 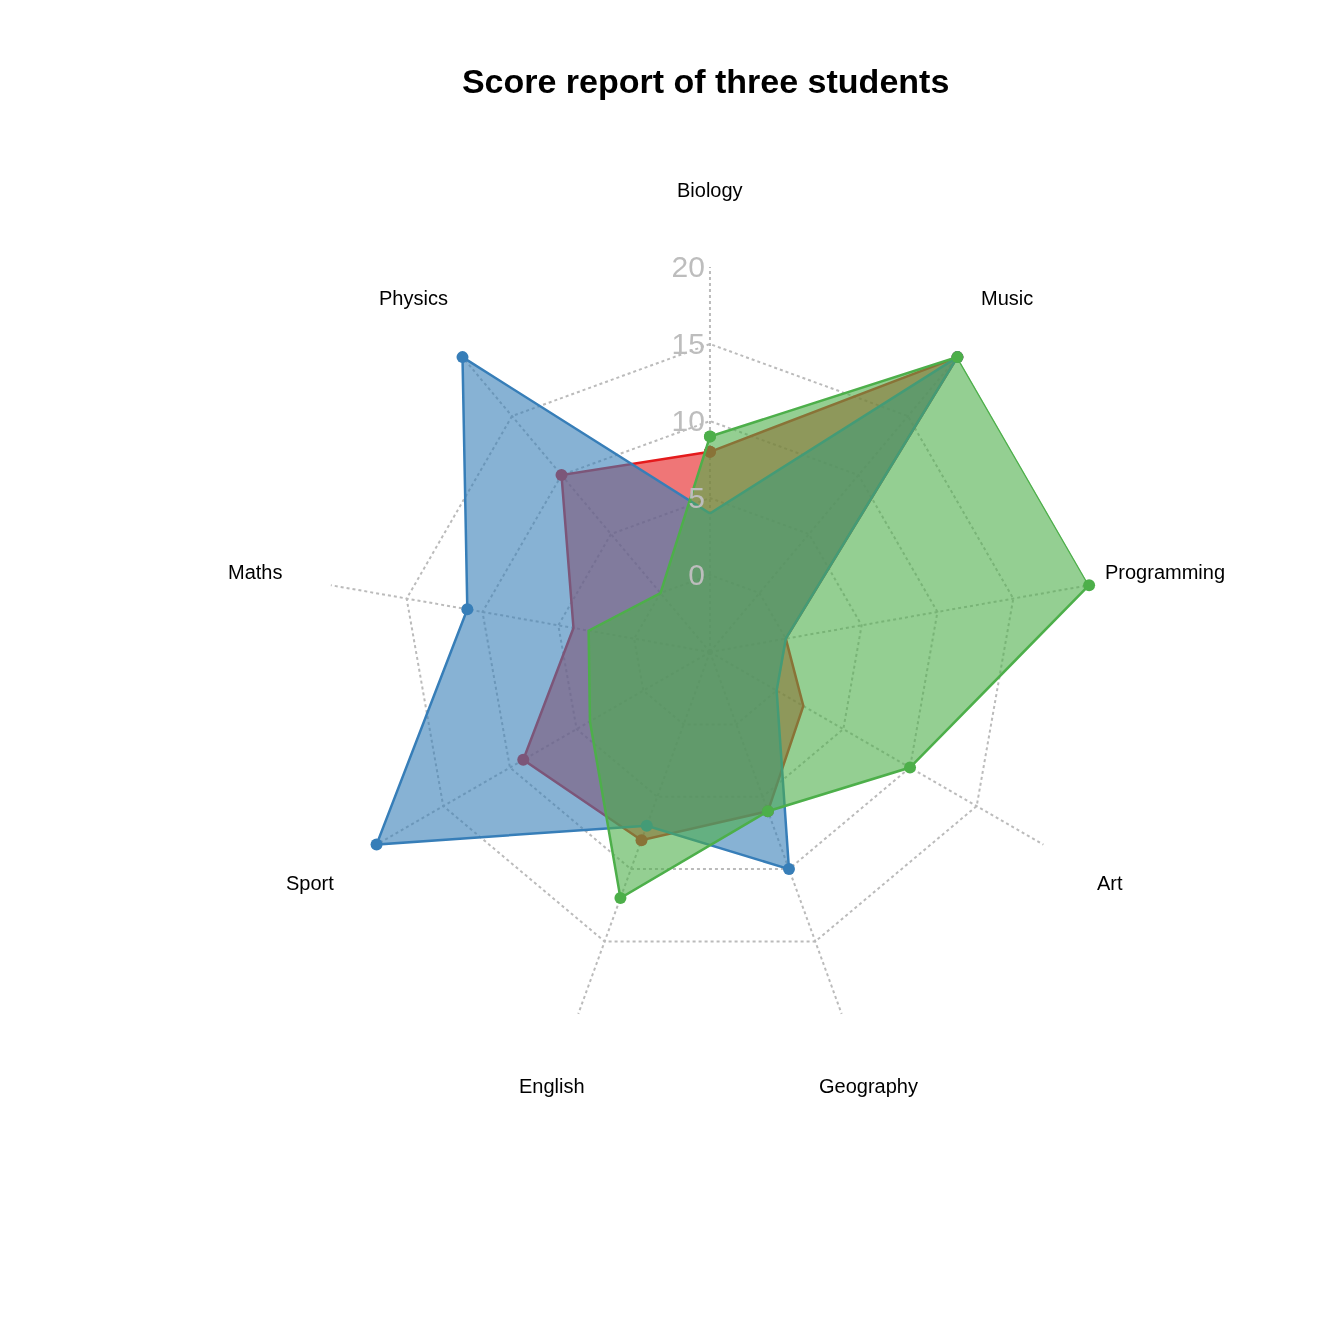 I want to click on spoke-label: Biology, so click(x=710, y=190).